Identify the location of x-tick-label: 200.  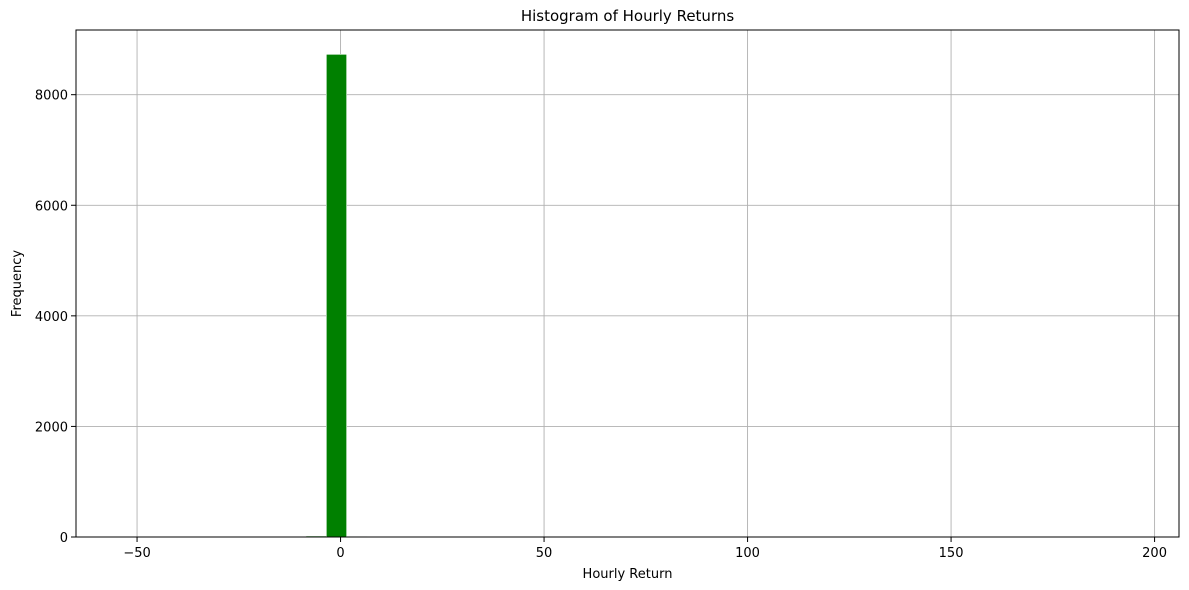
(1154, 553).